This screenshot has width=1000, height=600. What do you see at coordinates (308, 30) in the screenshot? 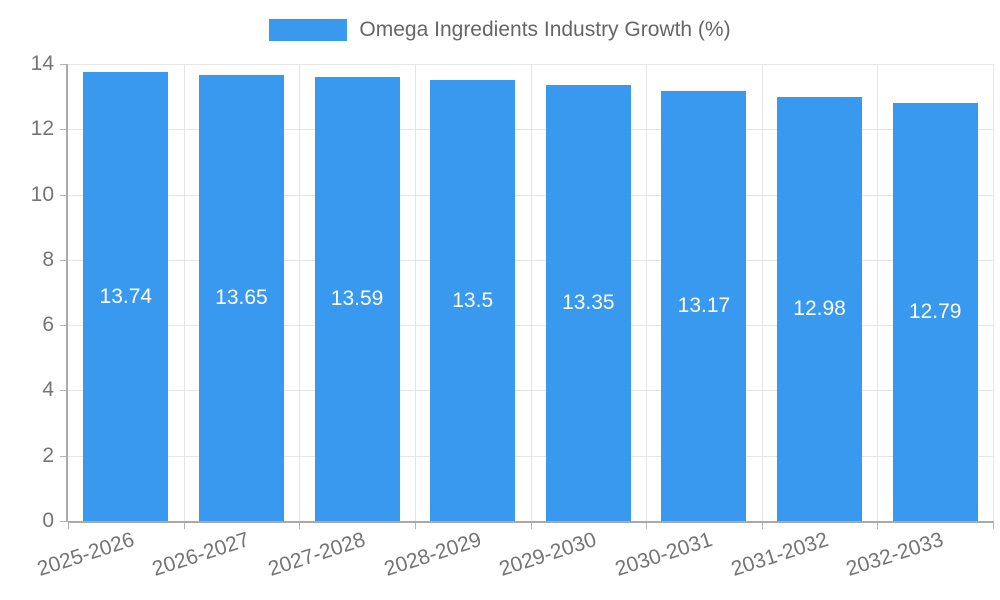
I see `legend-swatch` at bounding box center [308, 30].